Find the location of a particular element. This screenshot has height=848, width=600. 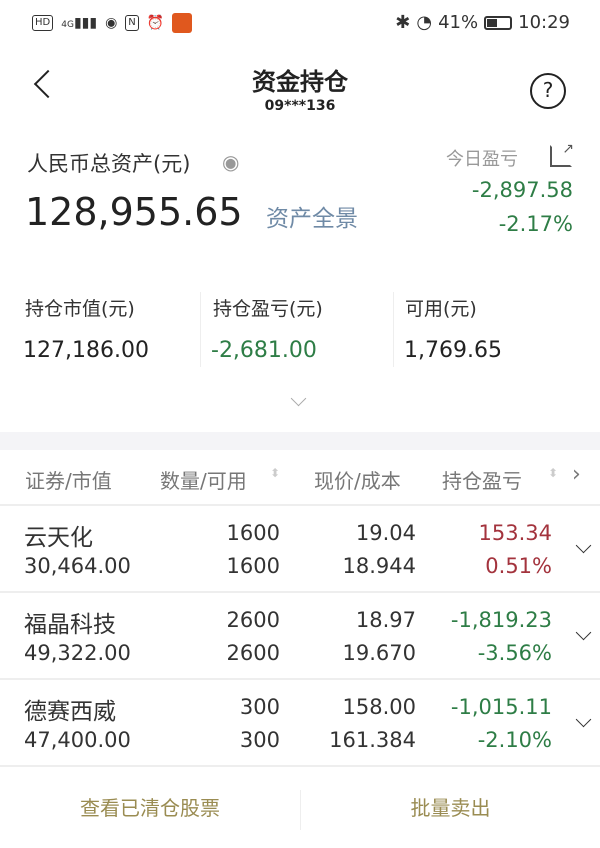

pl: 153.34 is located at coordinates (515, 533).